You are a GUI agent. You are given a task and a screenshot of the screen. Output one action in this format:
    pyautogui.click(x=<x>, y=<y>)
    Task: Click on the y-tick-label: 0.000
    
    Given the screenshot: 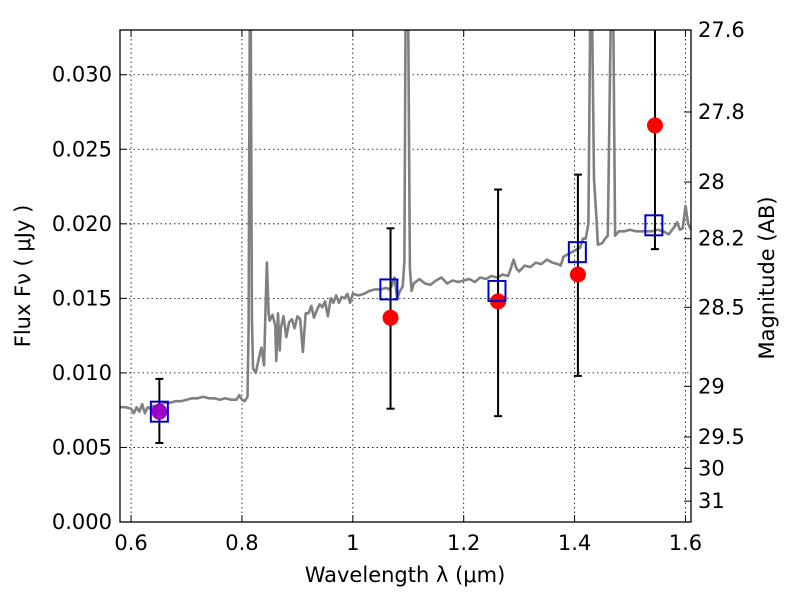 What is the action you would take?
    pyautogui.click(x=82, y=522)
    